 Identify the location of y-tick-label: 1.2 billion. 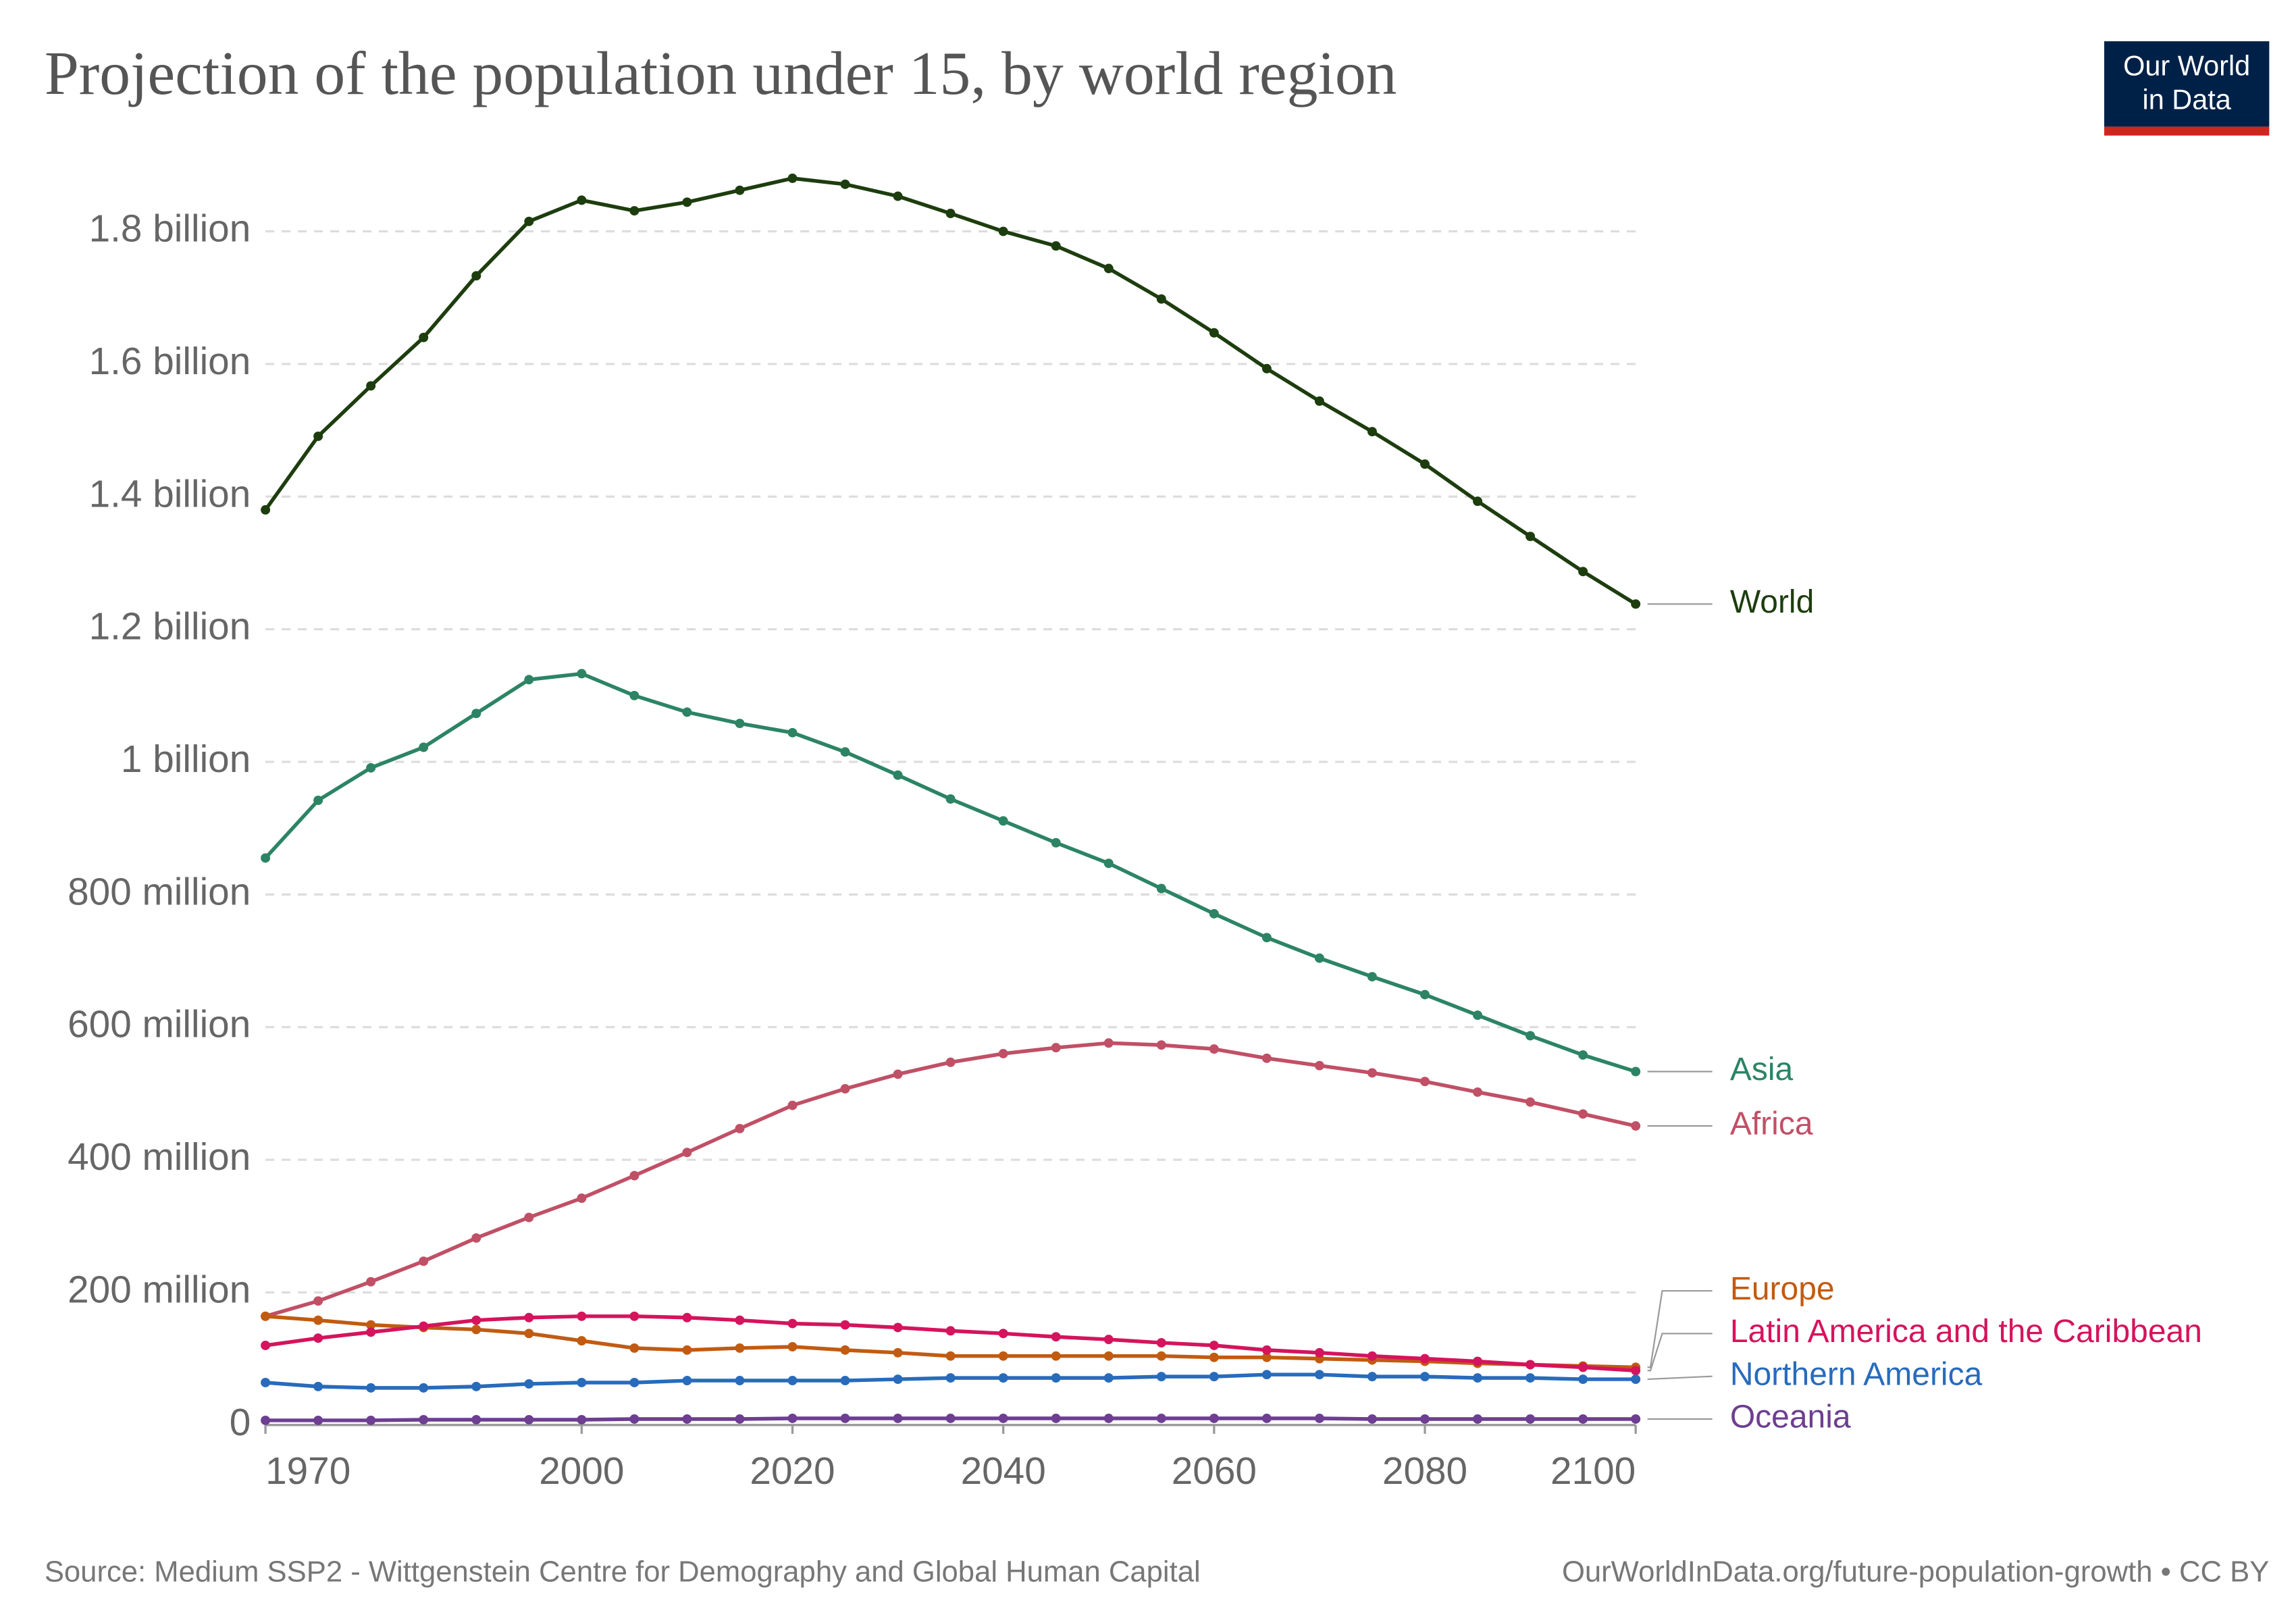
(170, 627).